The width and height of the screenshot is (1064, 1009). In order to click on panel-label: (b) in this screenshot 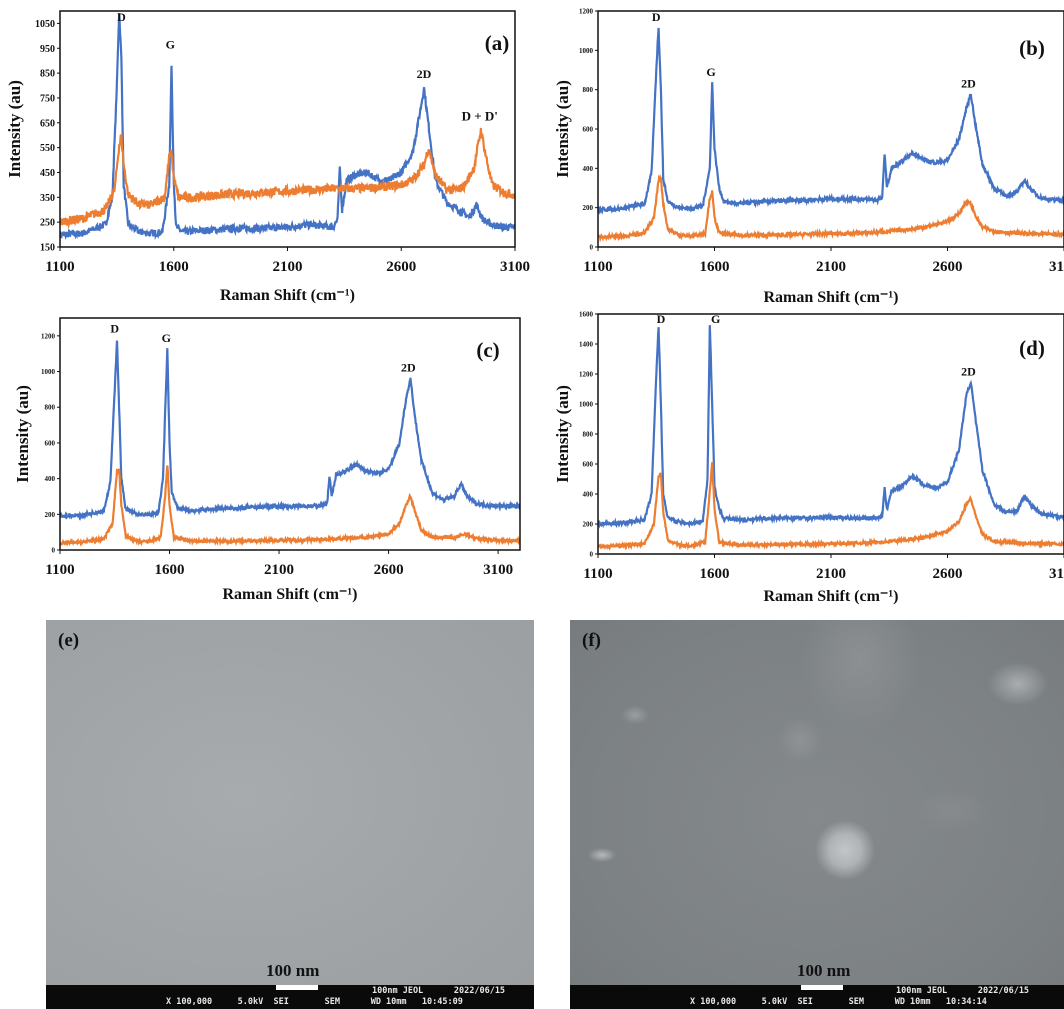, I will do `click(1032, 48)`.